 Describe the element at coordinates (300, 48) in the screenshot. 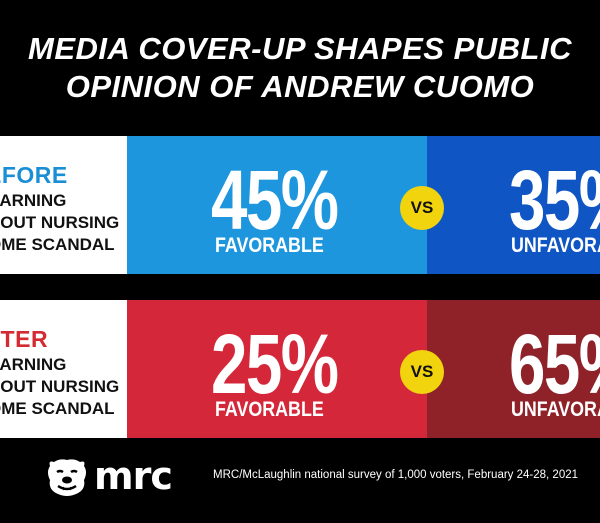

I see `headline-line-1: MEDIA COVER-UP SHAPES PUBLIC` at that location.